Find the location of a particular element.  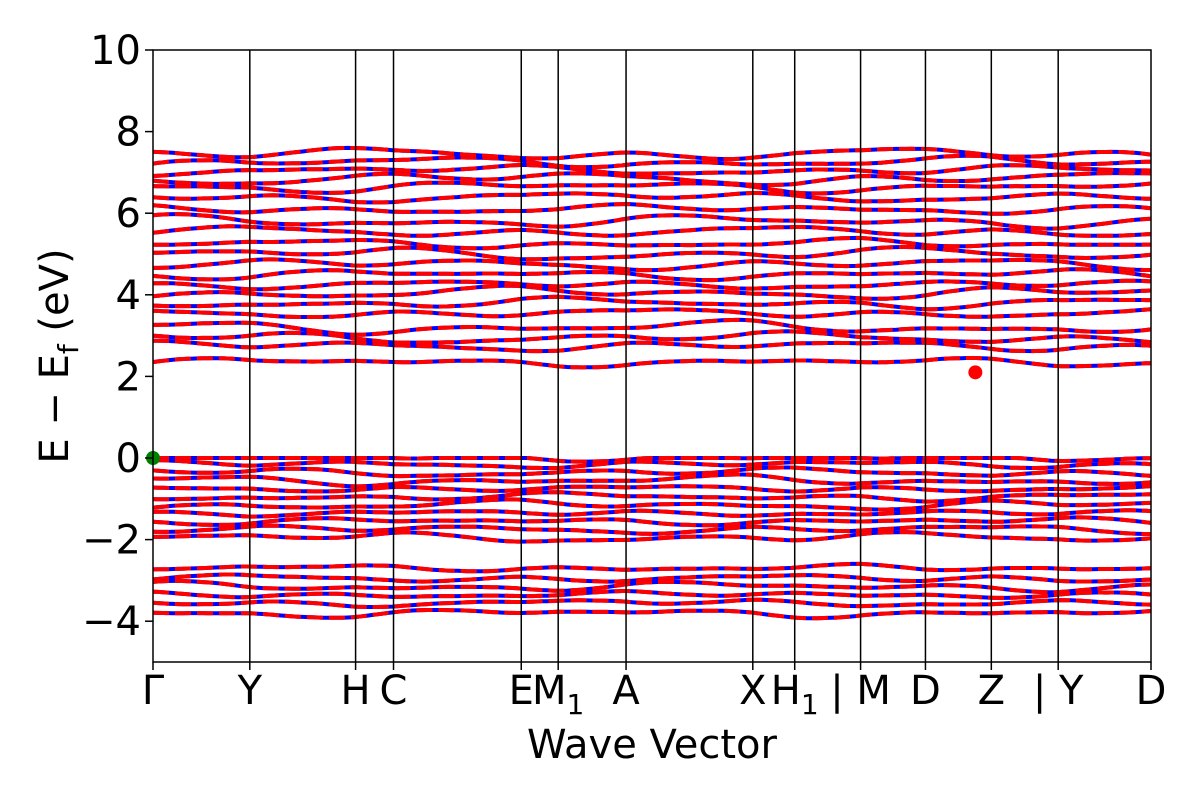

x-tick-label: C is located at coordinates (394, 691).